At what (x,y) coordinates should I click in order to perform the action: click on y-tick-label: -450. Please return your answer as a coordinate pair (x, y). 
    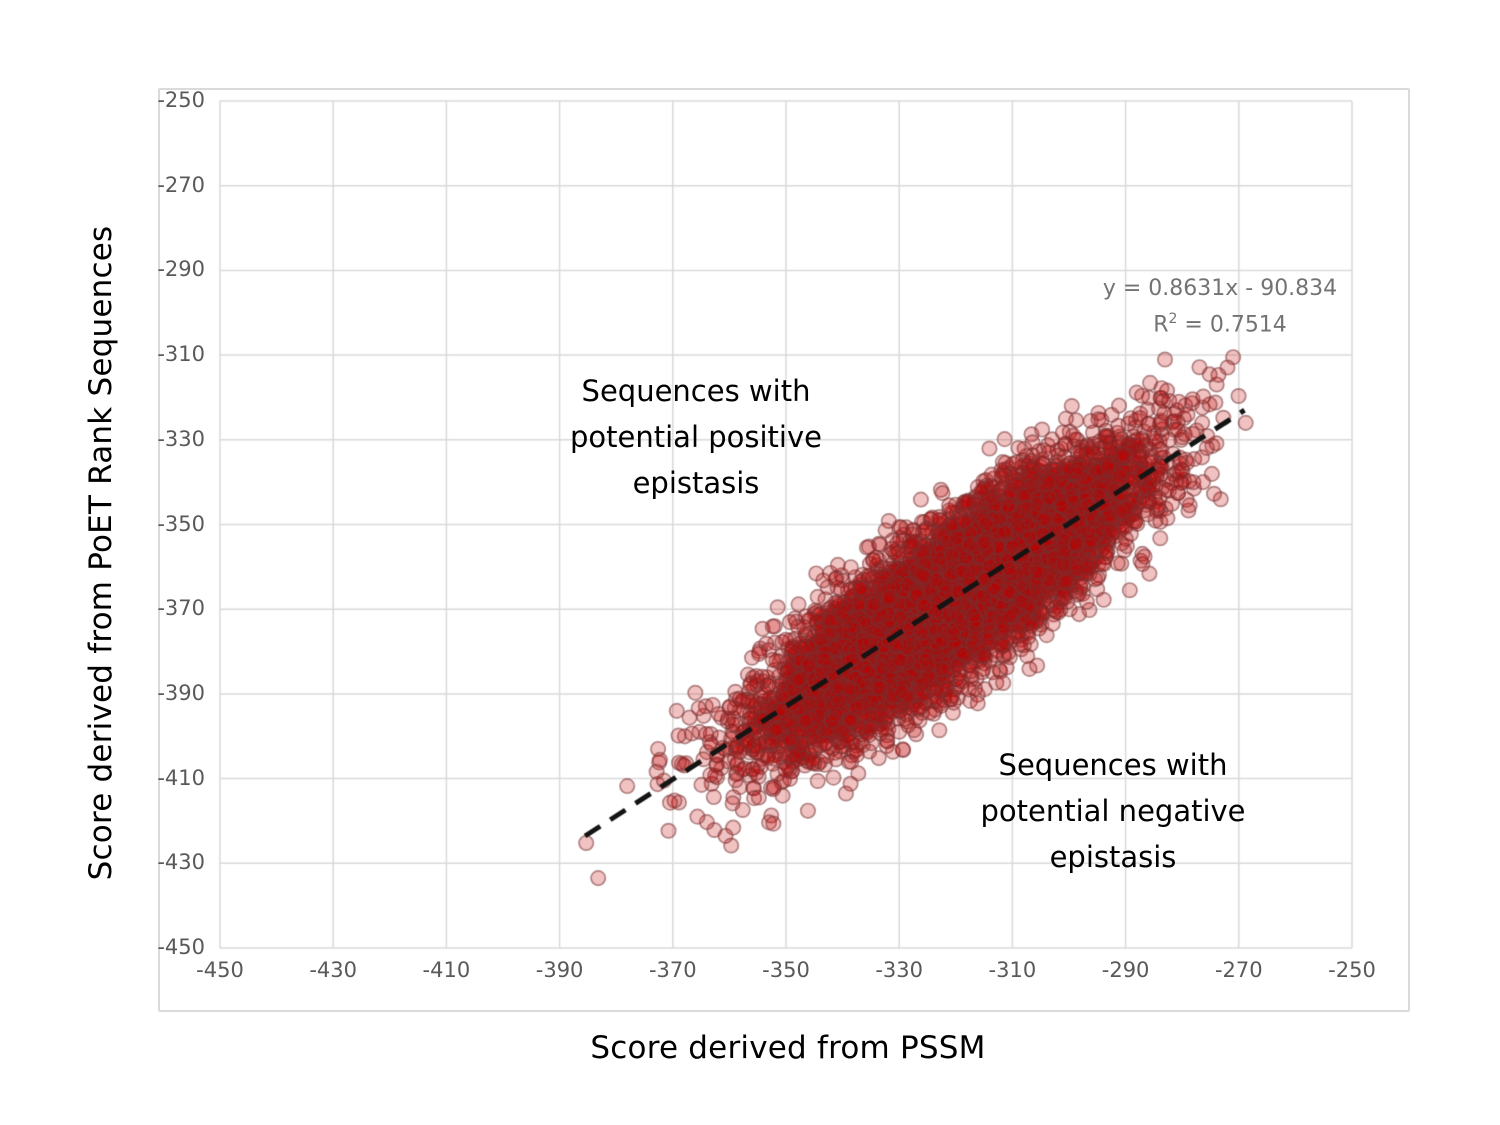
    Looking at the image, I should click on (181, 947).